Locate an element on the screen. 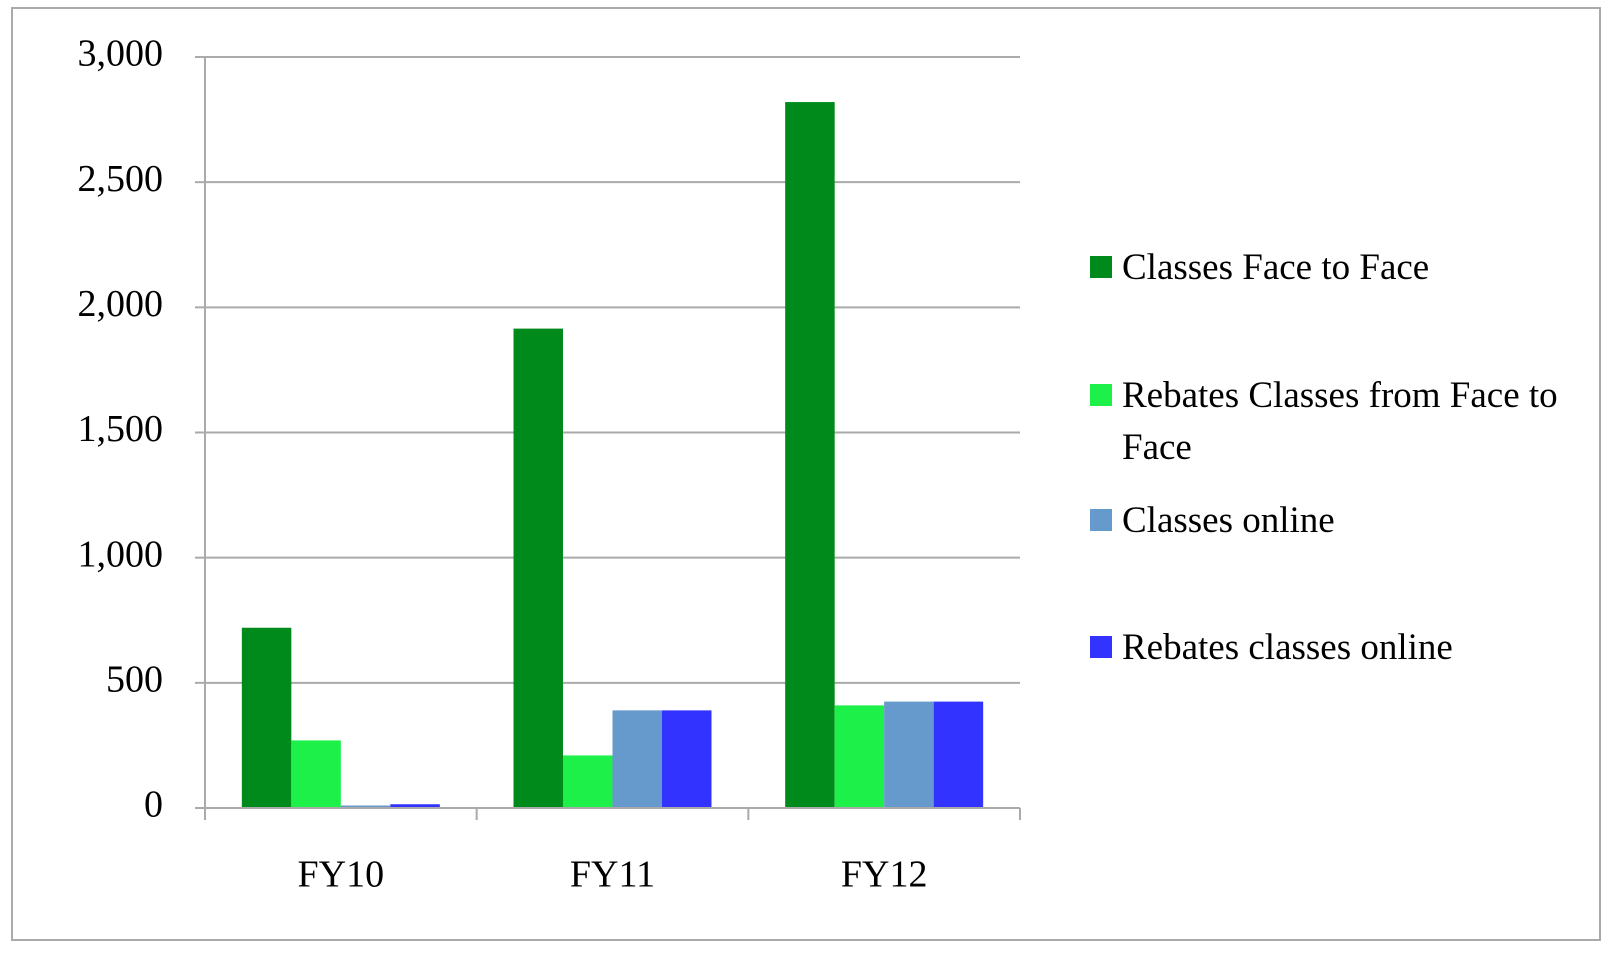 The width and height of the screenshot is (1608, 966). legend-label: Rebates Classes from Face to Face is located at coordinates (1340, 421).